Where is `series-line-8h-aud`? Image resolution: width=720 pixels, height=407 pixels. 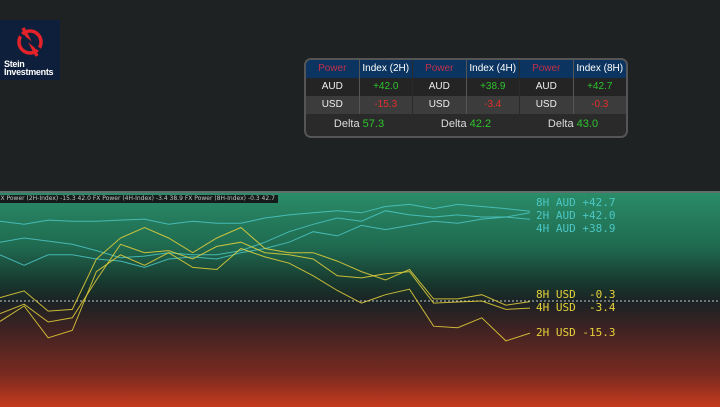
series-line-8h-aud is located at coordinates (265, 214).